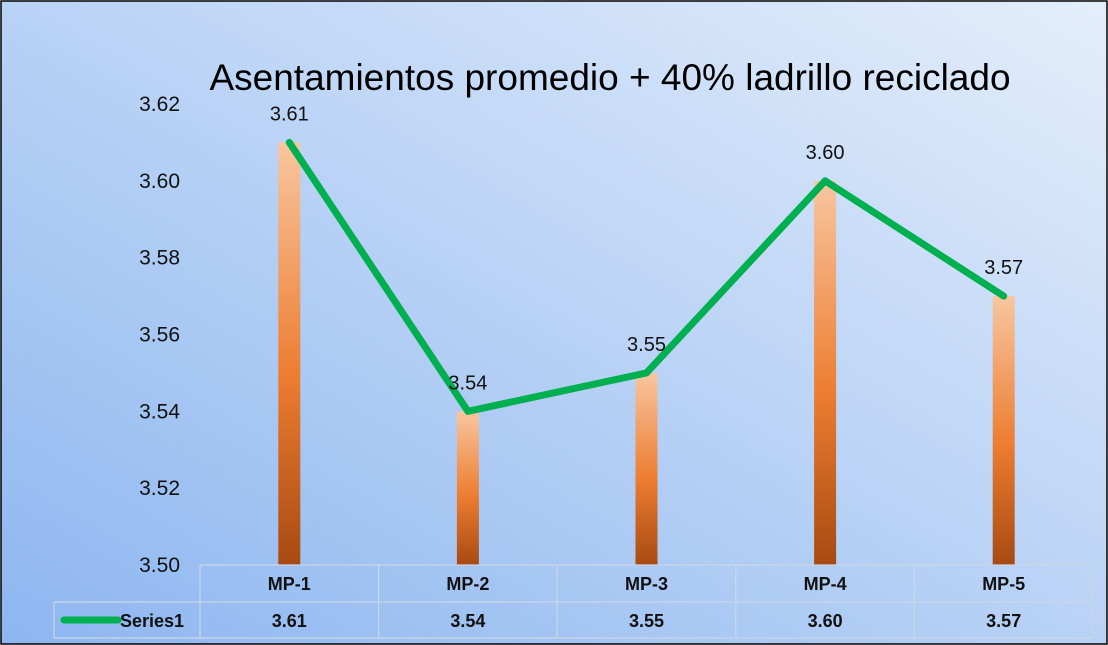  Describe the element at coordinates (1003, 621) in the screenshot. I see `table-value-cell: 3.57` at that location.